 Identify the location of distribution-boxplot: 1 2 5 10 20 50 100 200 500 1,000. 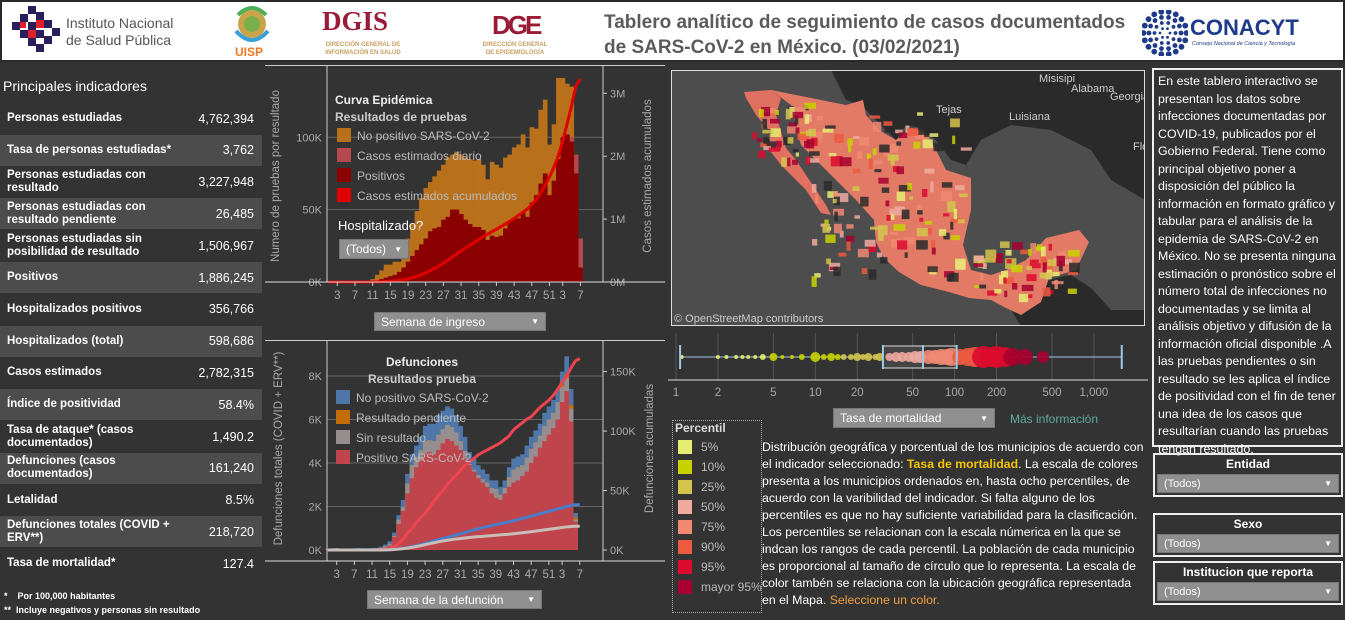
(908, 368).